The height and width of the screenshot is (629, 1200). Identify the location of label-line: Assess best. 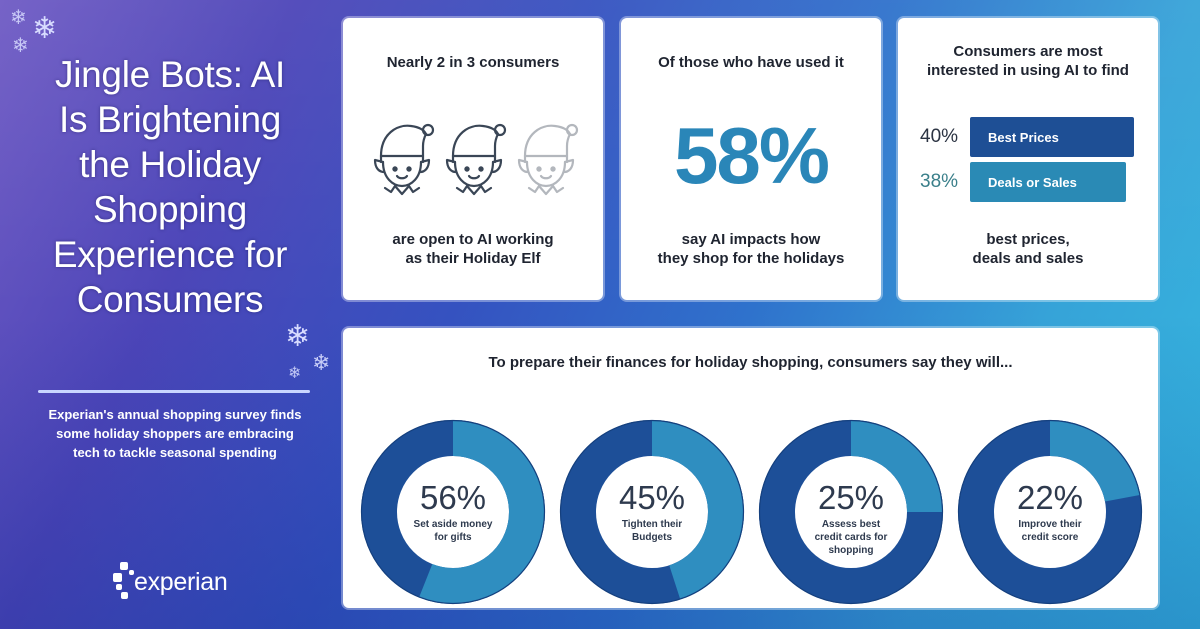
(851, 524).